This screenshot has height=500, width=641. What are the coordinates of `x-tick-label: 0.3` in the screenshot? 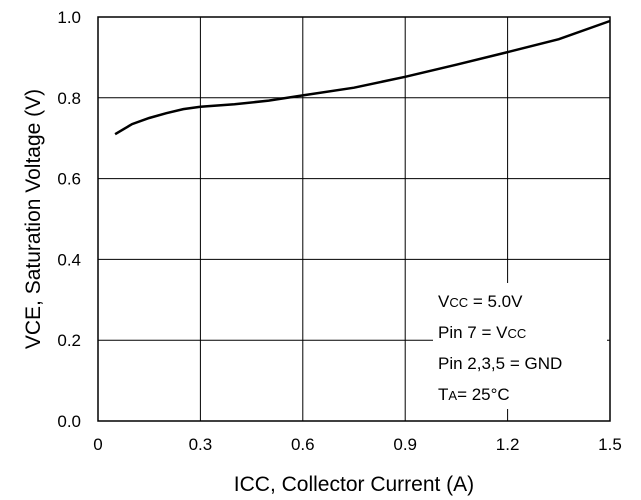 It's located at (201, 444).